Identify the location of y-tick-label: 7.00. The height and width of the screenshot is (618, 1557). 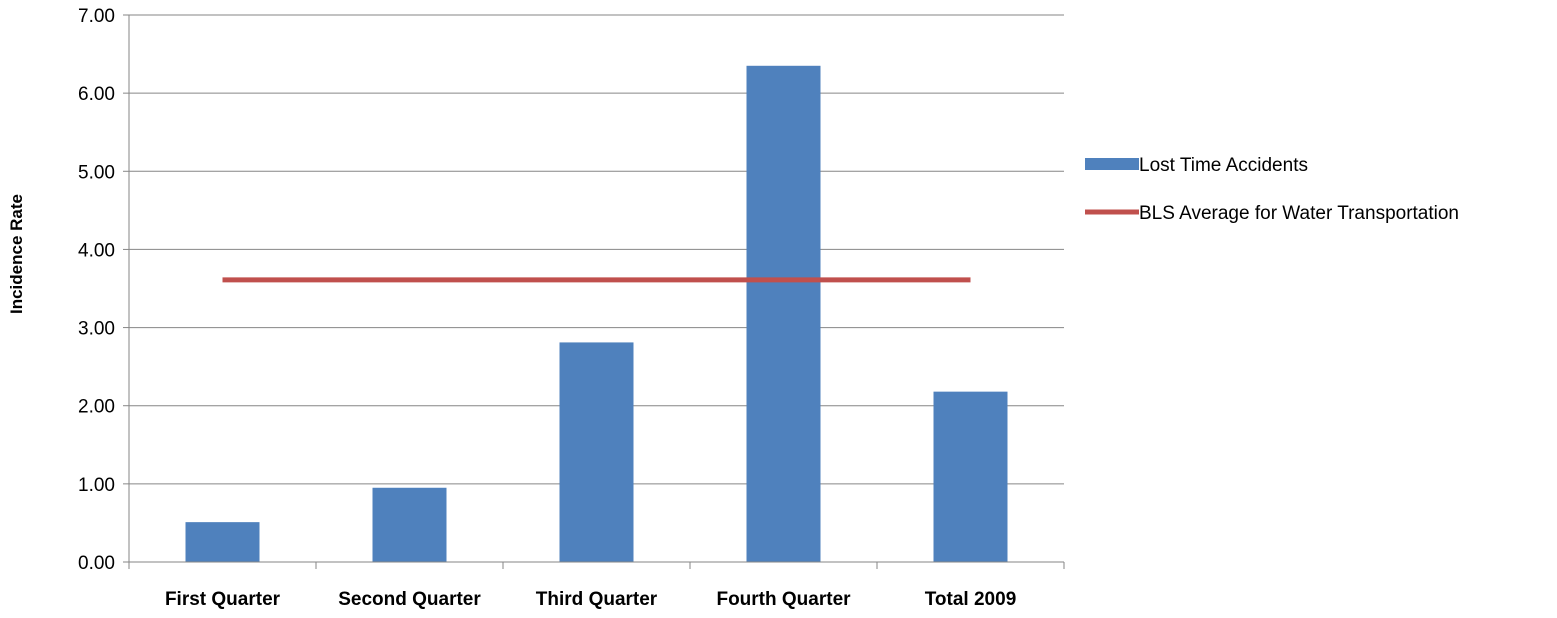
(96, 16).